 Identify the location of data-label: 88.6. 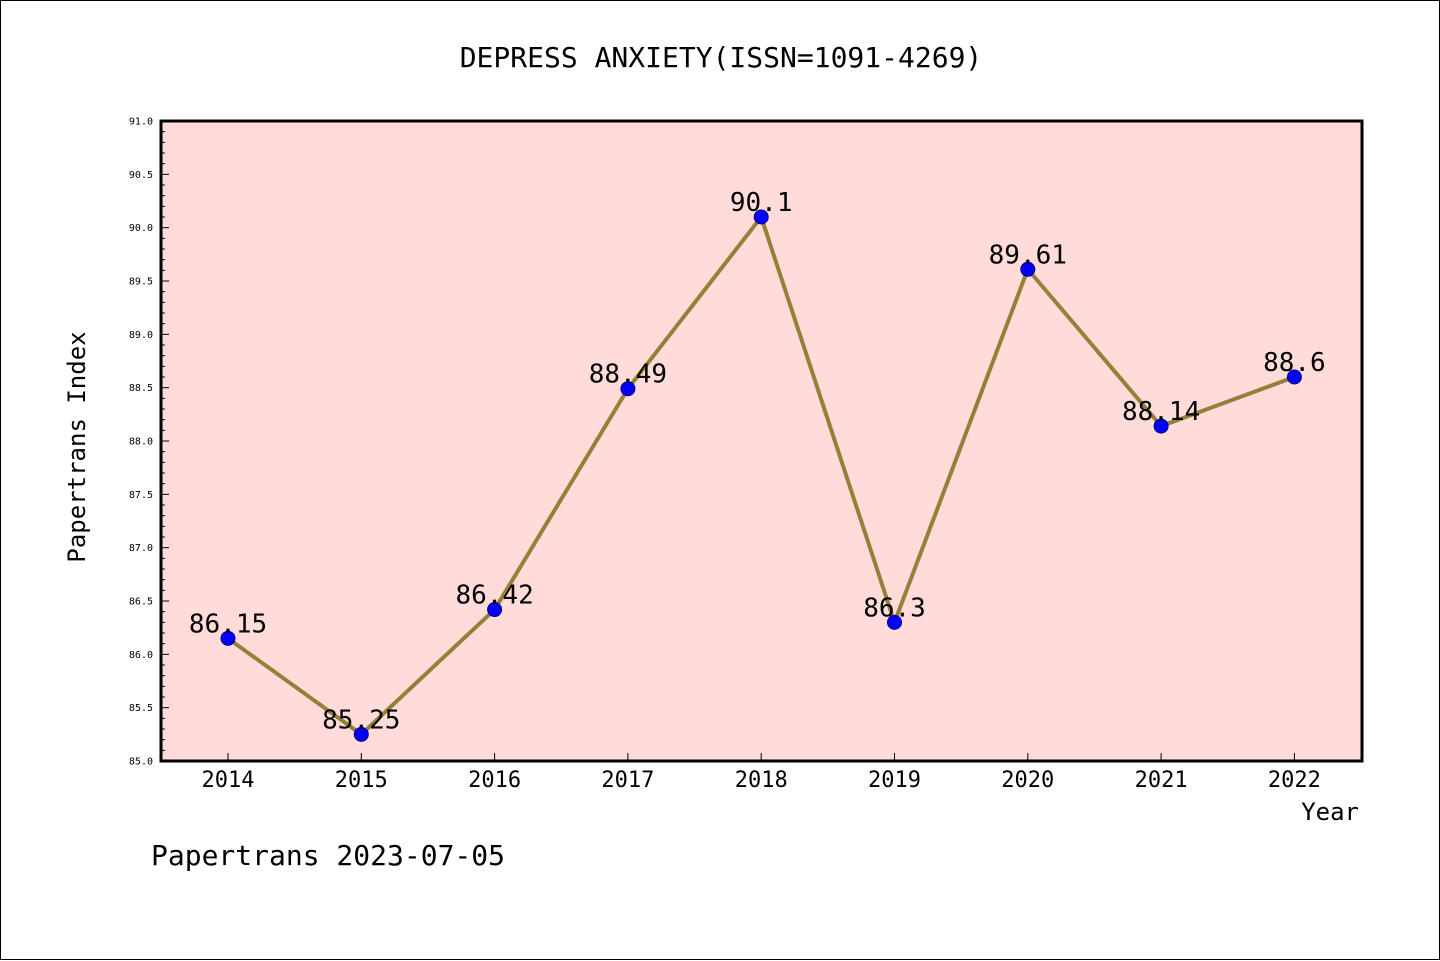
(1294, 363).